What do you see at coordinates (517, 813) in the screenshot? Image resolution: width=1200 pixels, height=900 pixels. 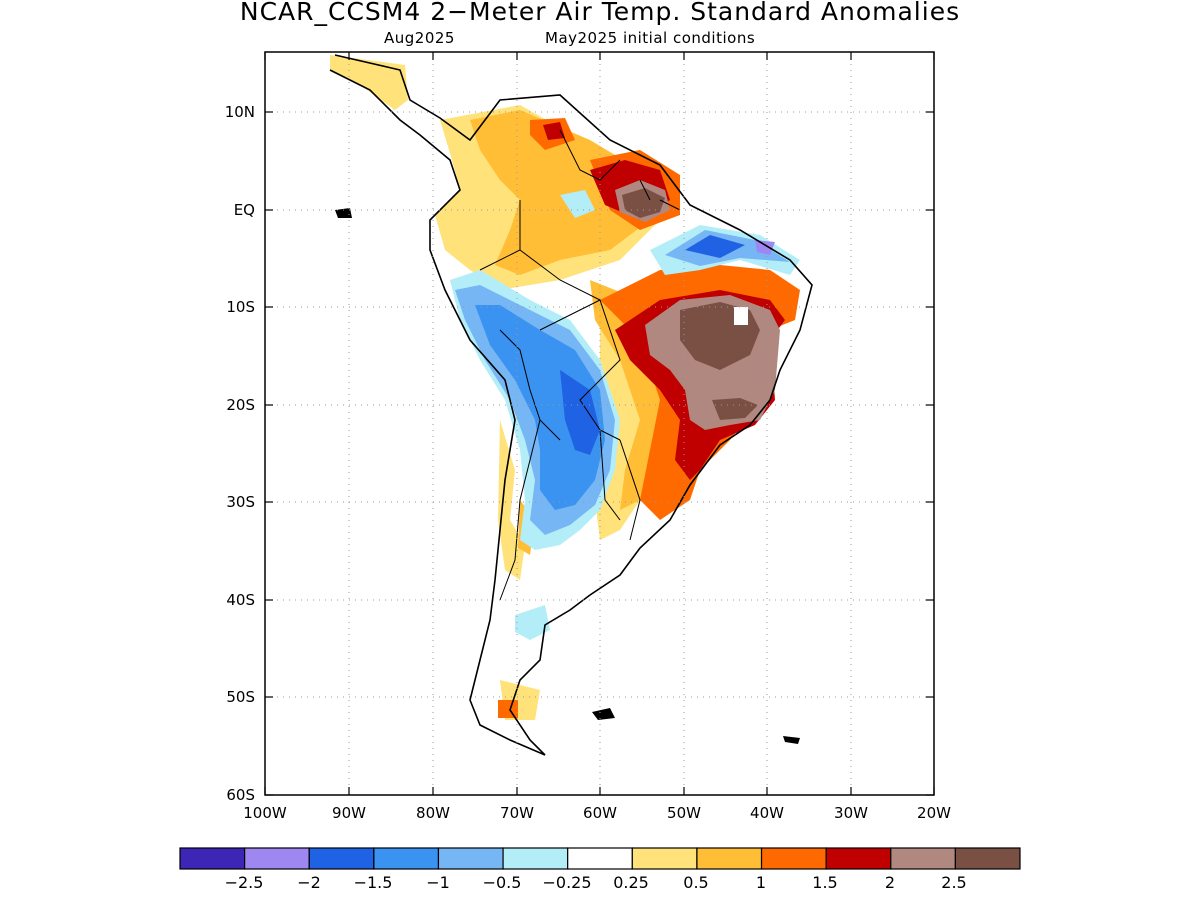 I see `lon-tick-label: 70W` at bounding box center [517, 813].